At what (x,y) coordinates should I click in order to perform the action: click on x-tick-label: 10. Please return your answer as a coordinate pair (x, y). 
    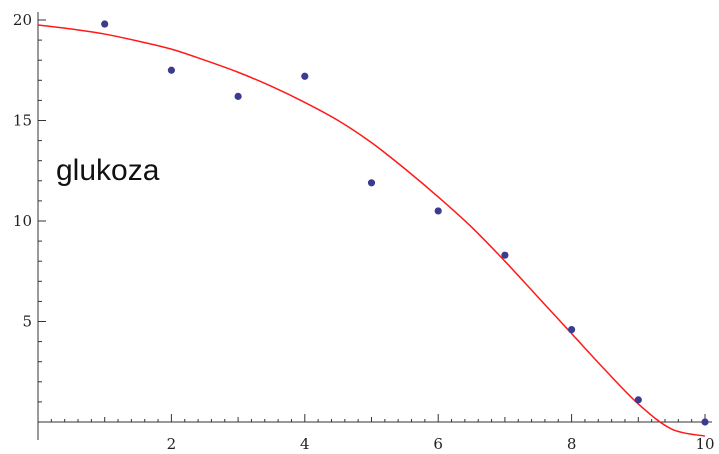
    Looking at the image, I should click on (704, 444).